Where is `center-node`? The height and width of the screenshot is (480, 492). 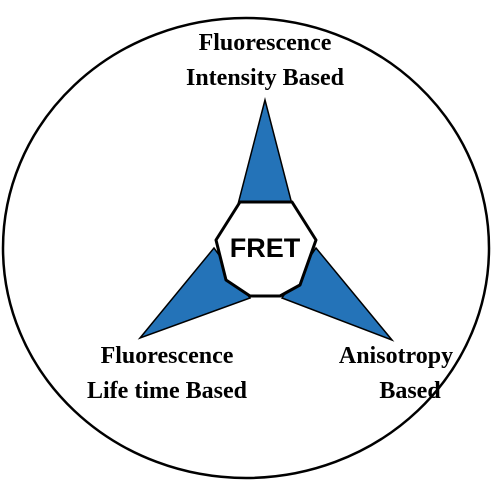 center-node is located at coordinates (266, 249).